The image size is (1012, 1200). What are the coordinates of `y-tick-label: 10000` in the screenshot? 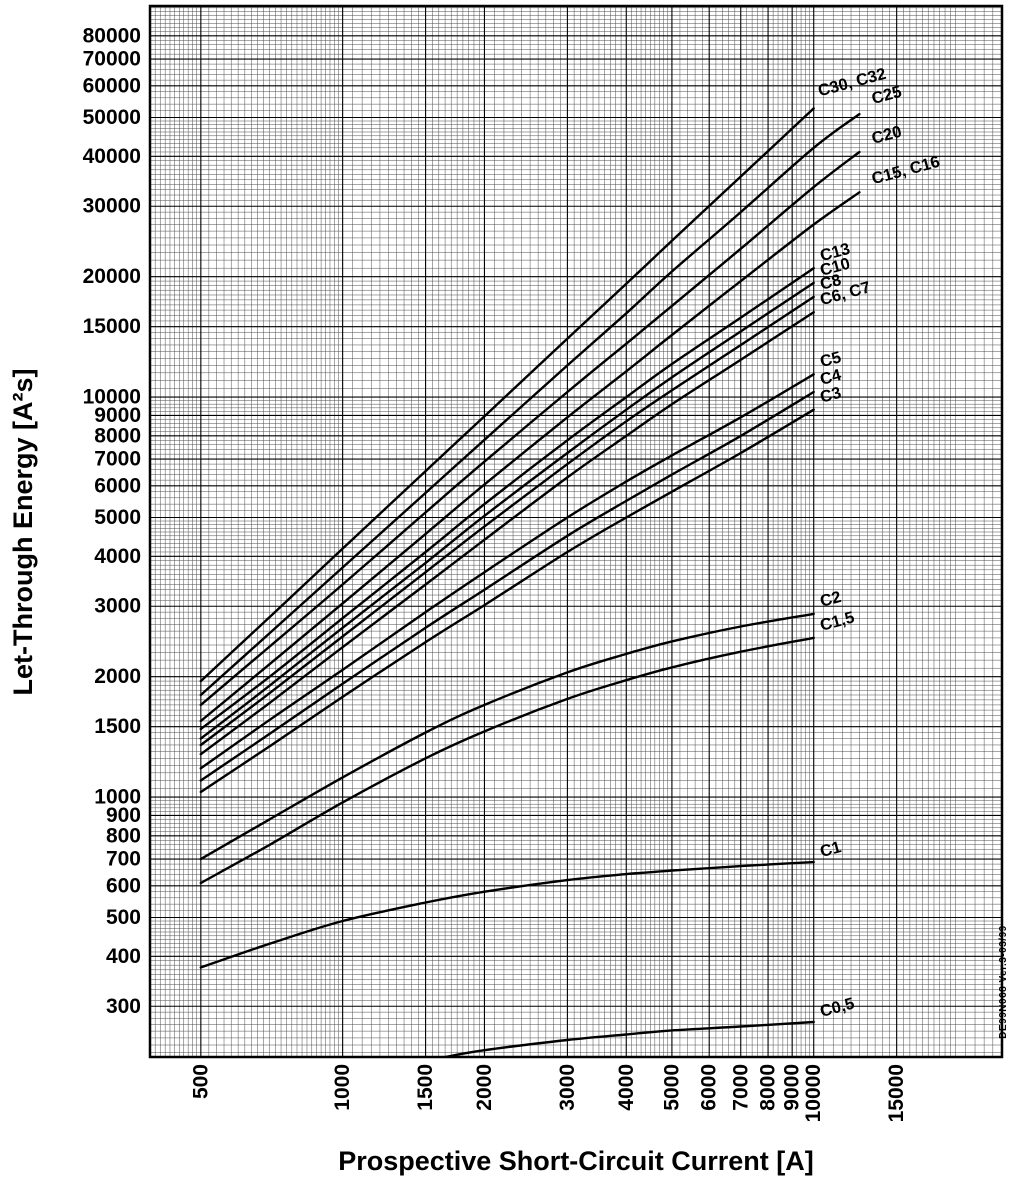 It's located at (112, 397).